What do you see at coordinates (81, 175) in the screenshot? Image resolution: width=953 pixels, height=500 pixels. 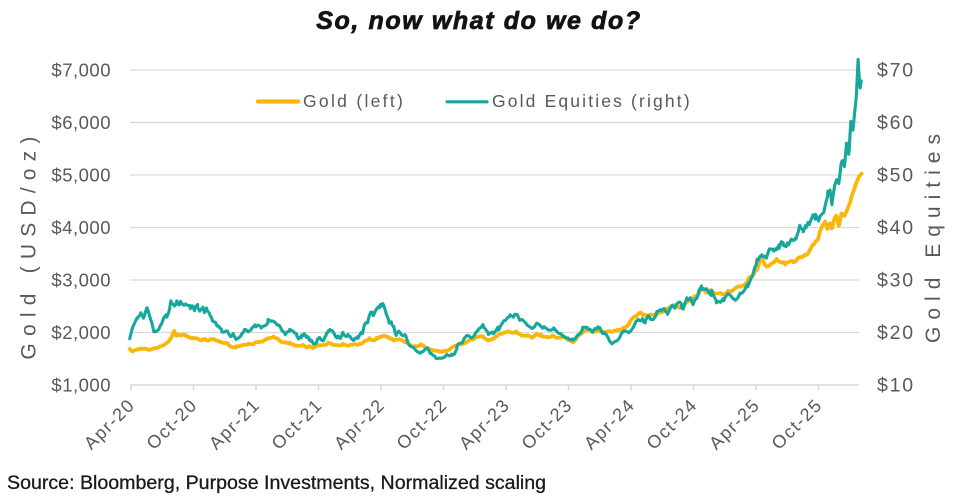 I see `svg-text: $5,000` at bounding box center [81, 175].